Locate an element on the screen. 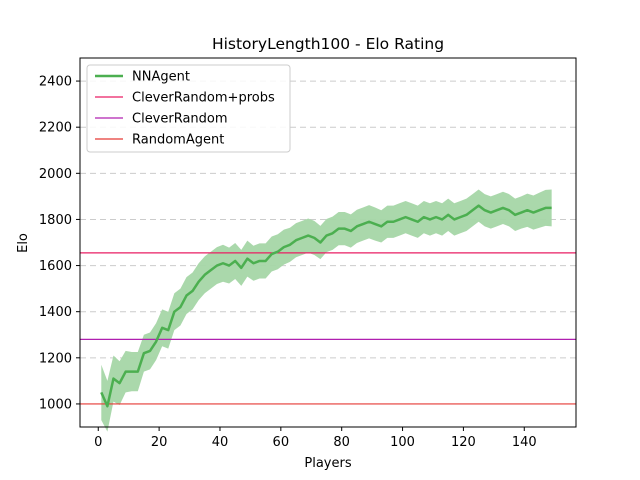 The height and width of the screenshot is (480, 640). x-axis-label: Players is located at coordinates (327, 463).